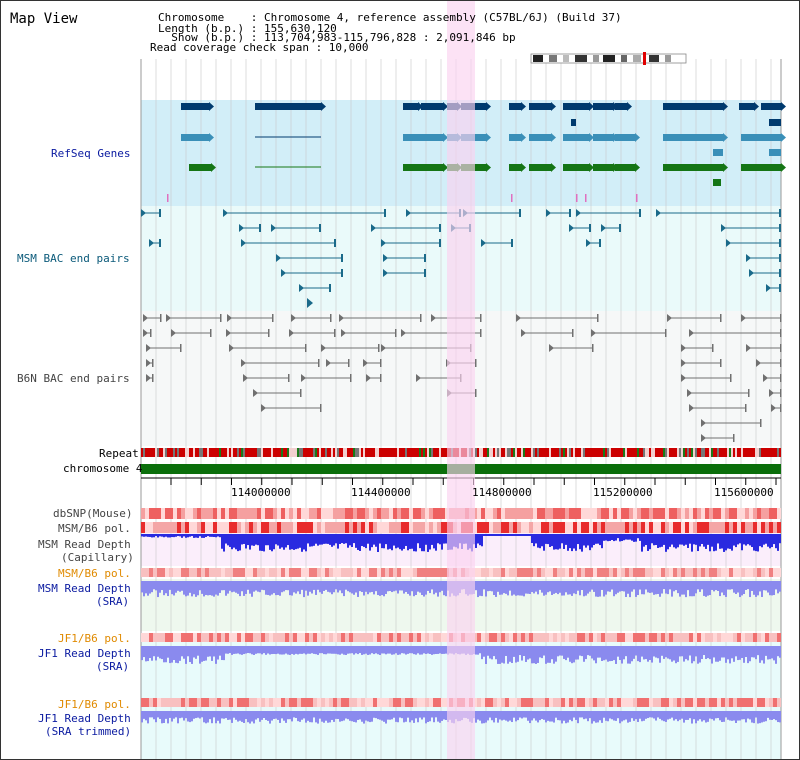 The width and height of the screenshot is (800, 760). I want to click on track-label-jf1-b6-pol-2: JF1/B6 pol., so click(94, 704).